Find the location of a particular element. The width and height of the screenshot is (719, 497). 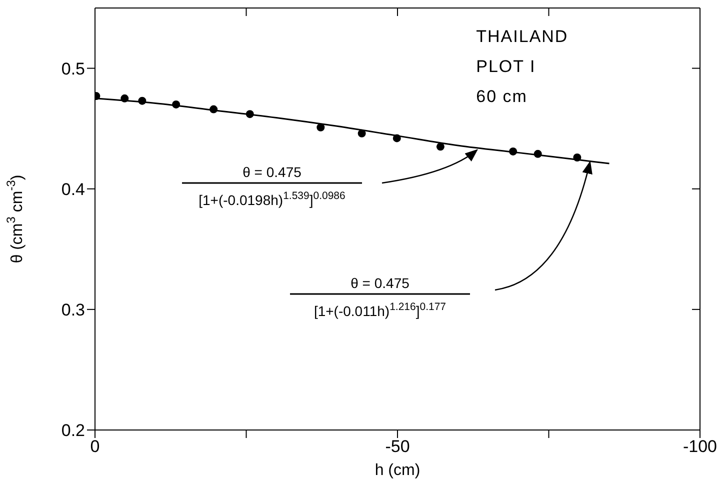

x-tick-label: 0 is located at coordinates (95, 446).